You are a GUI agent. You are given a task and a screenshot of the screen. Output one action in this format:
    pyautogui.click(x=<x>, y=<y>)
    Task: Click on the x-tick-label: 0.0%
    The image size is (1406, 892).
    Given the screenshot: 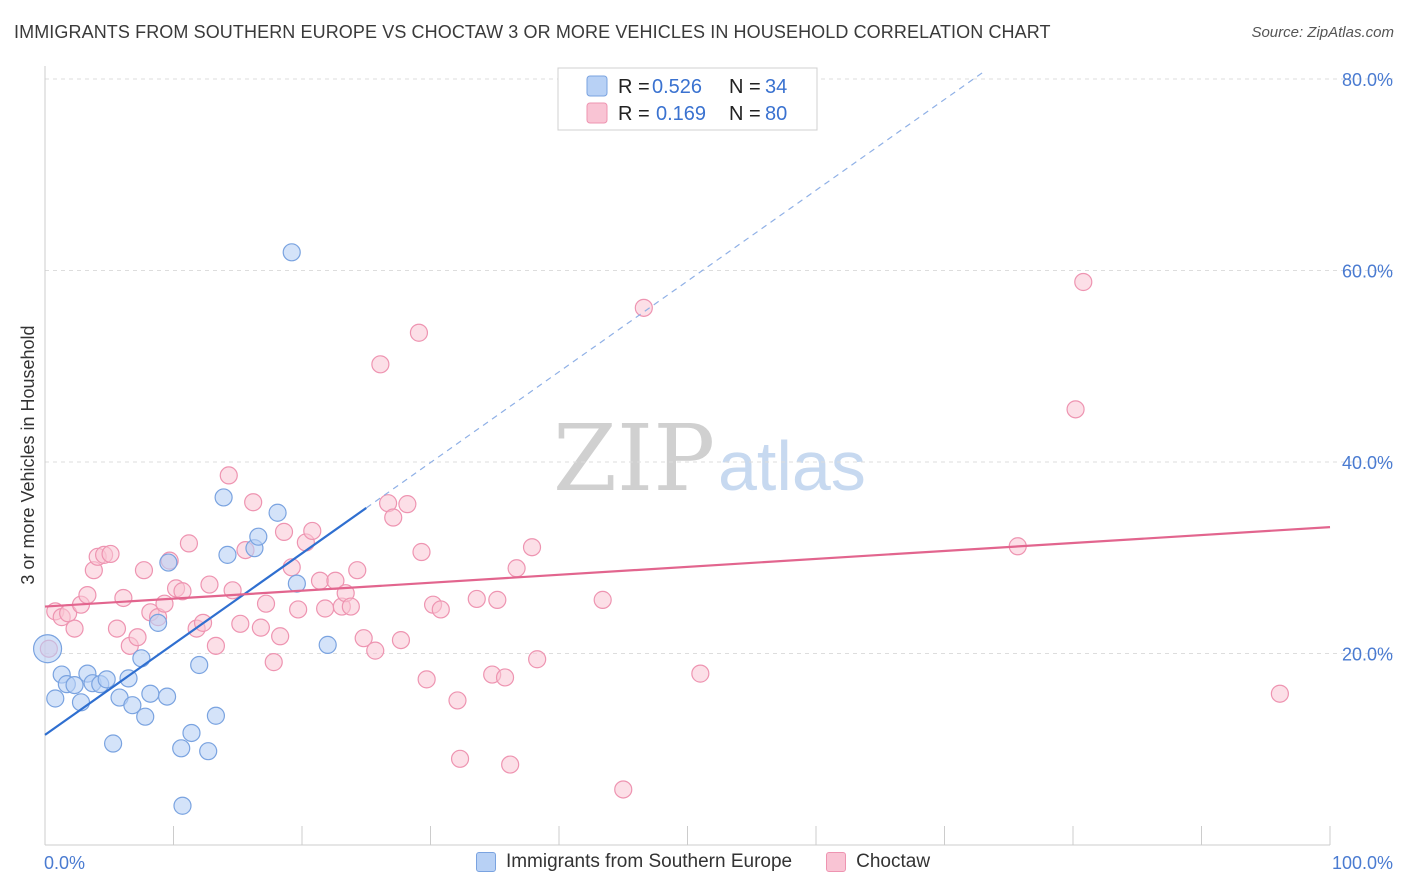 What is the action you would take?
    pyautogui.click(x=64, y=863)
    